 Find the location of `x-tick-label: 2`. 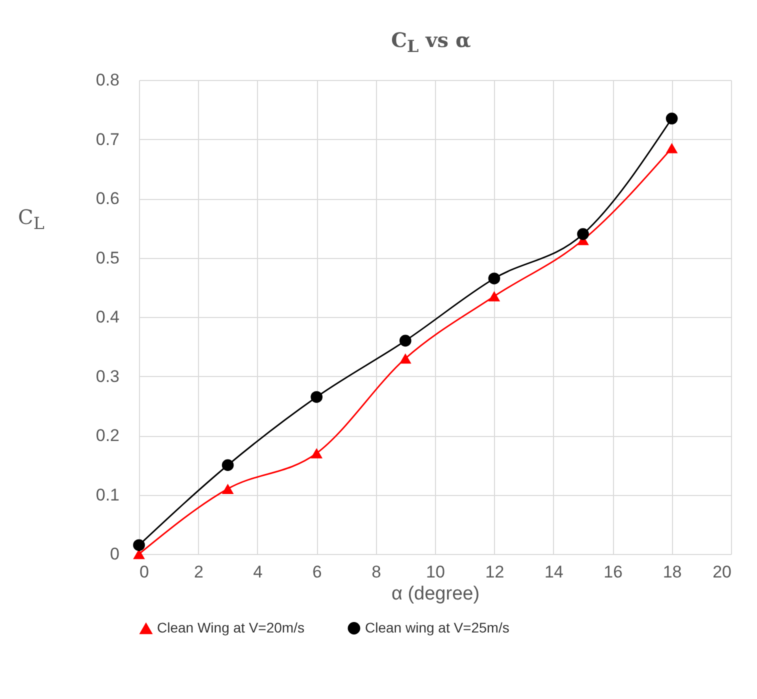

x-tick-label: 2 is located at coordinates (199, 572).